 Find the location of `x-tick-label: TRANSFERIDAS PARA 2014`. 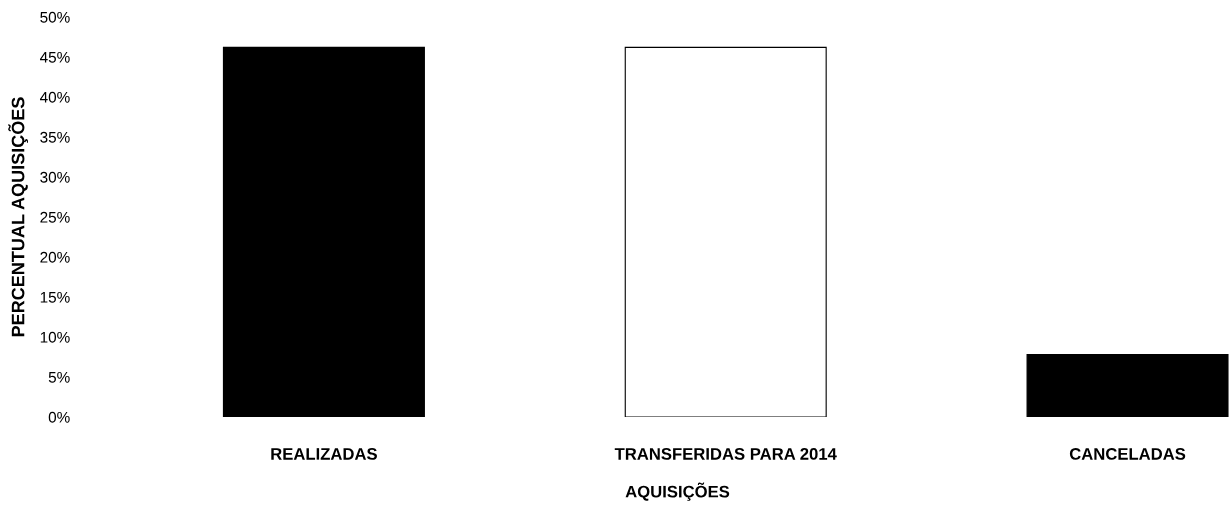

x-tick-label: TRANSFERIDAS PARA 2014 is located at coordinates (725, 454).